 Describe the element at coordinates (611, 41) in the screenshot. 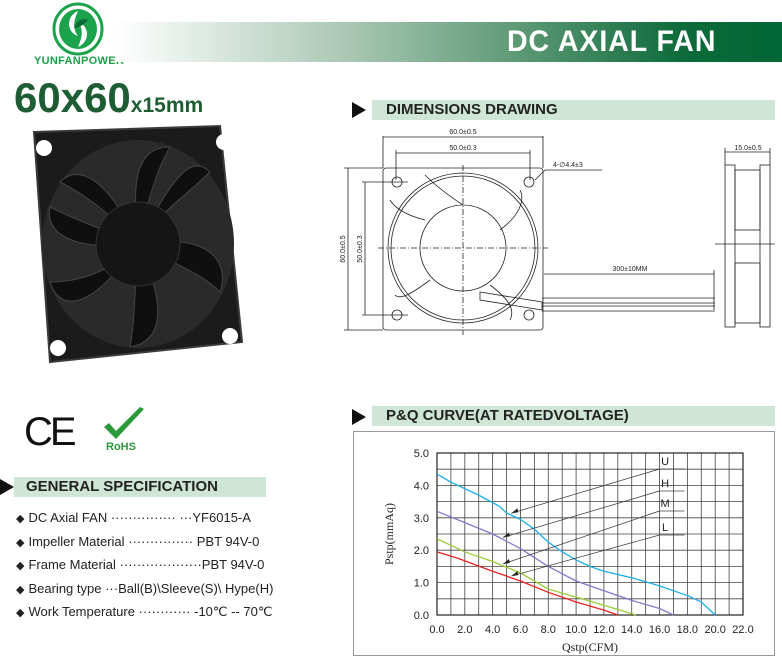

I see `page-title: DC AXIAL FAN` at that location.